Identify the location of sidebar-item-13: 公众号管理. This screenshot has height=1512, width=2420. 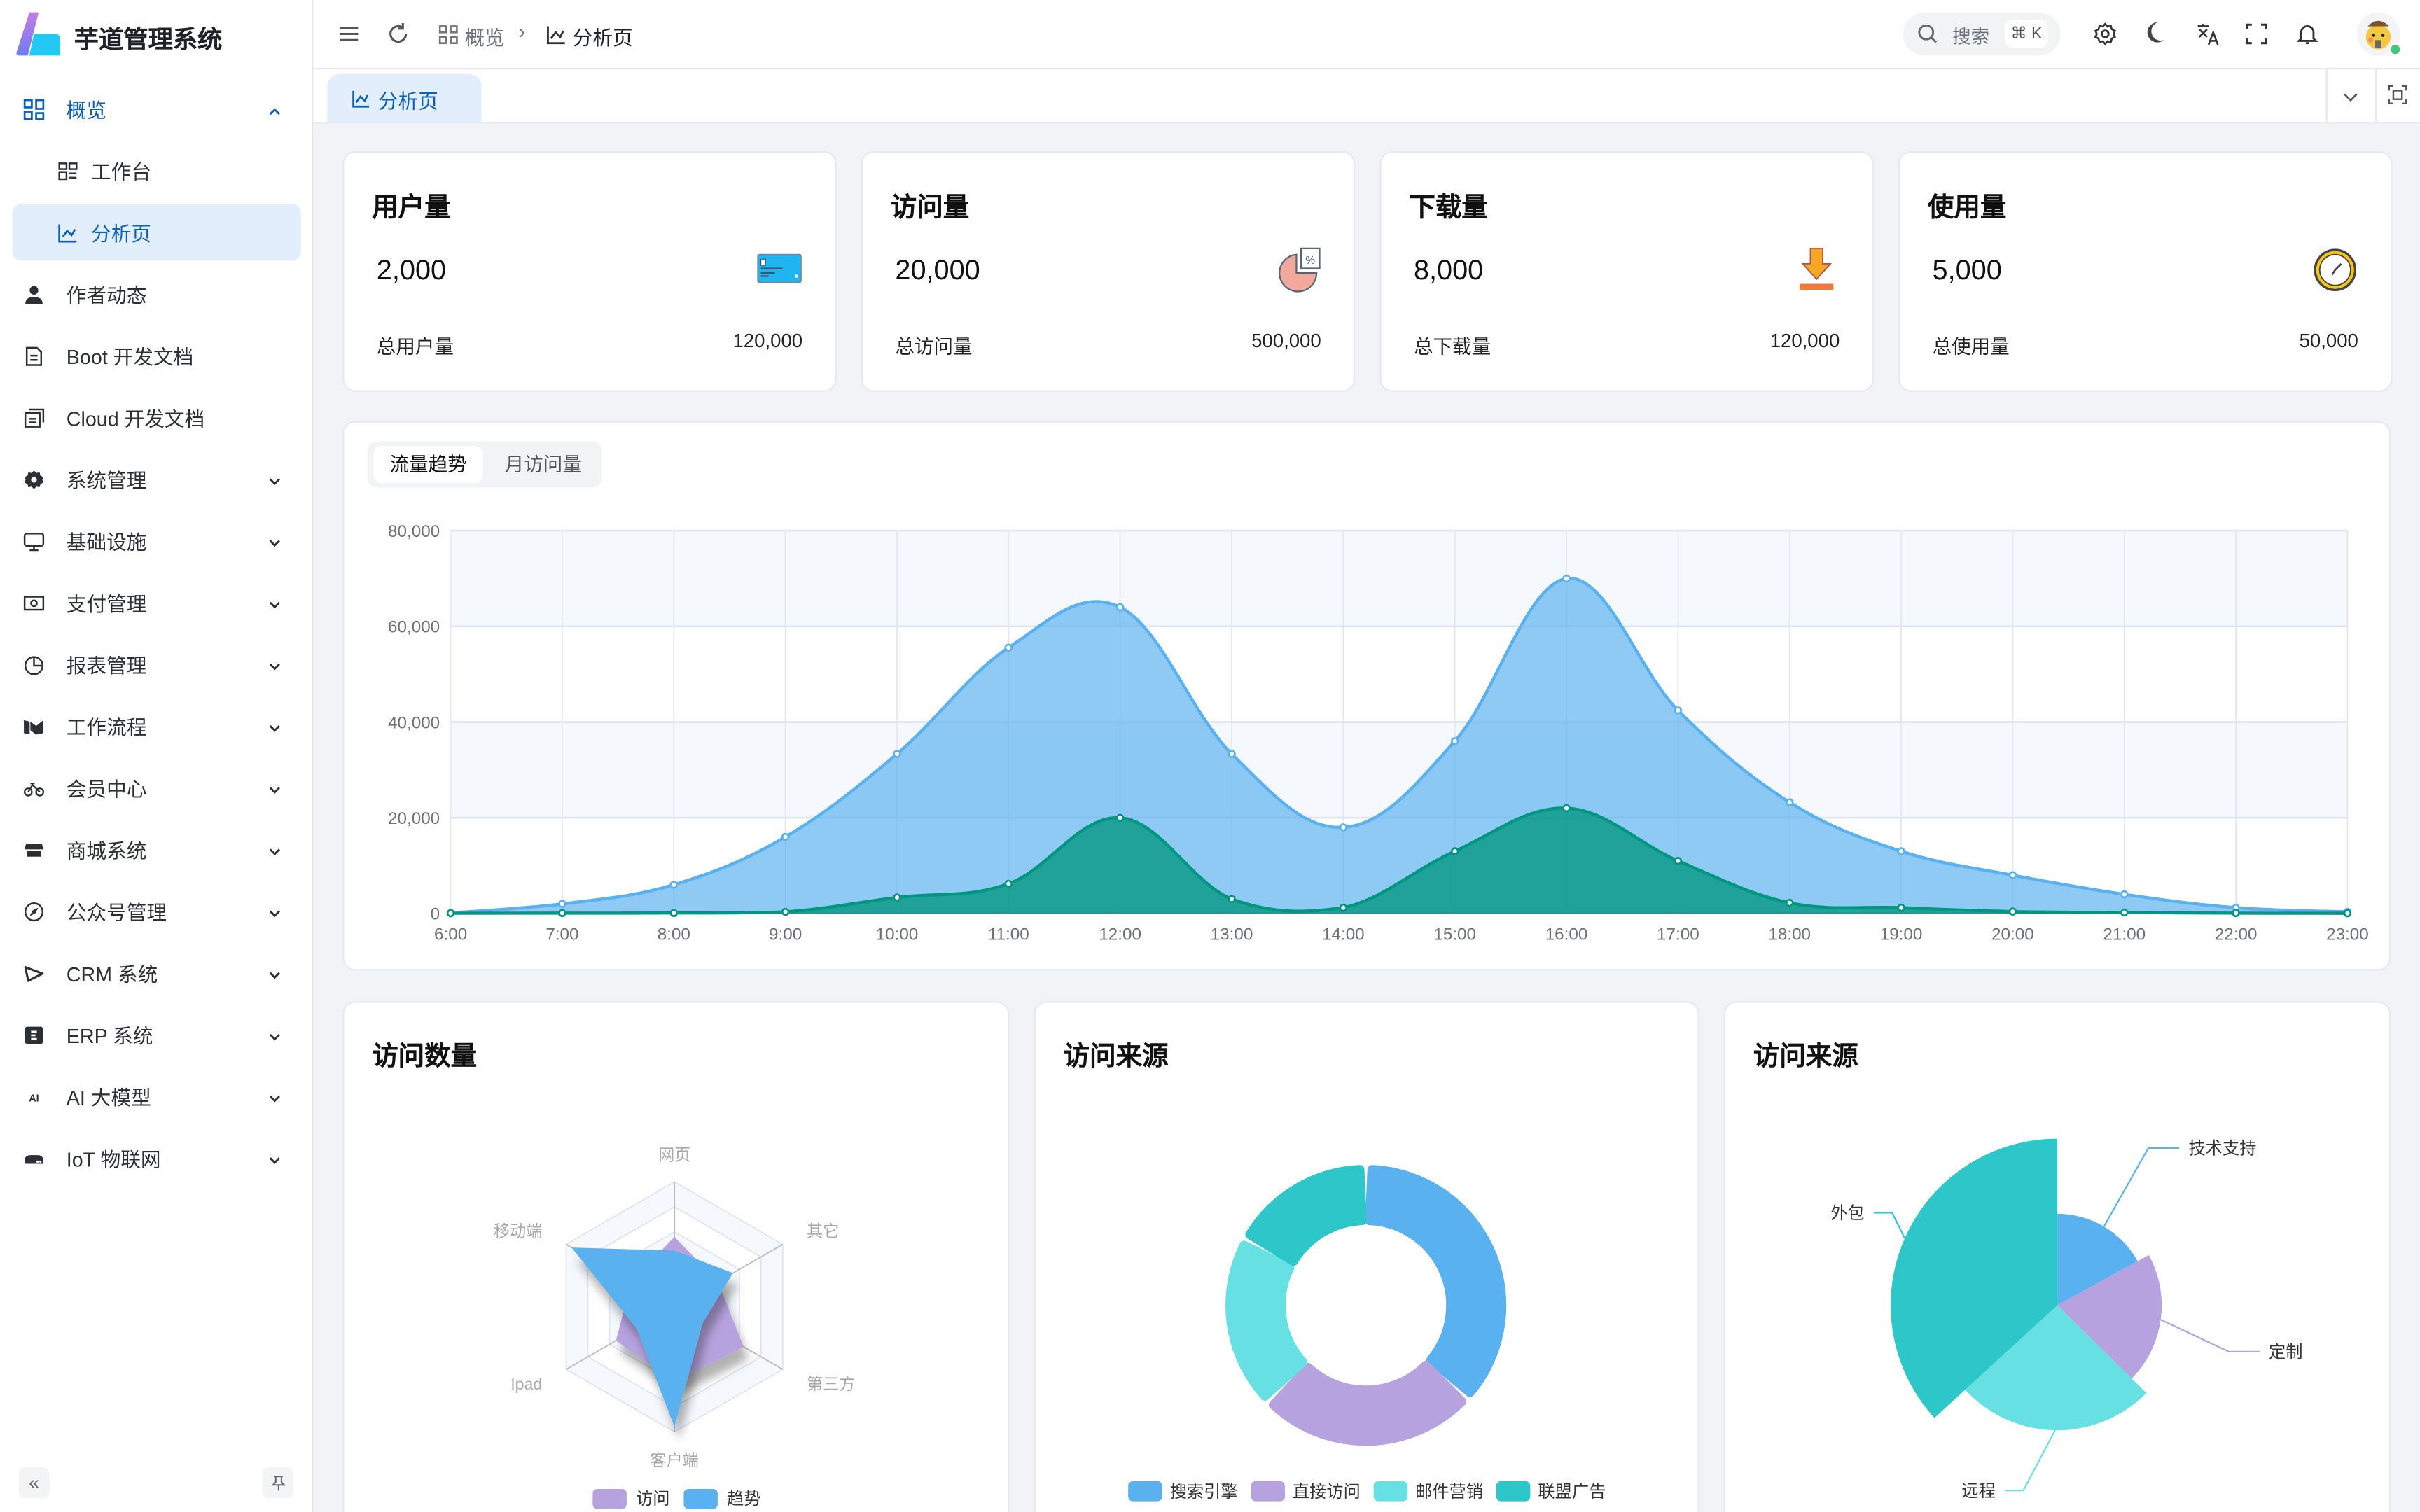
(157, 911).